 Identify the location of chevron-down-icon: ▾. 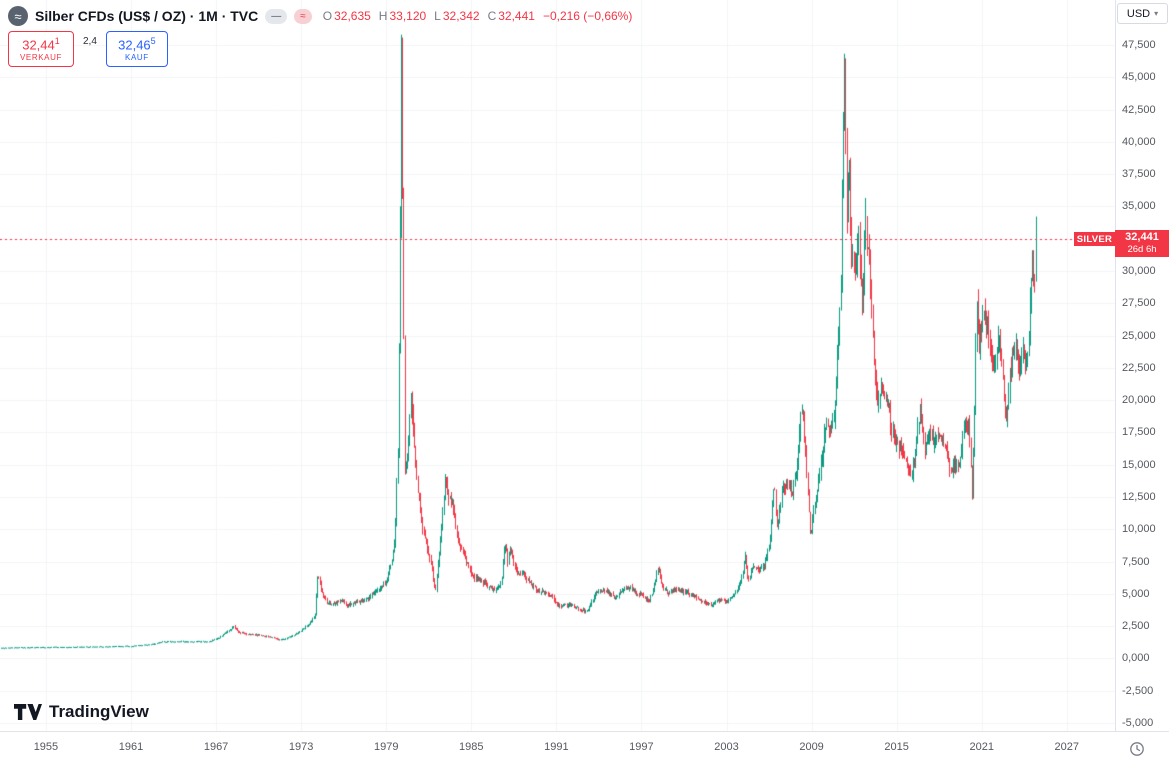
(1156, 13).